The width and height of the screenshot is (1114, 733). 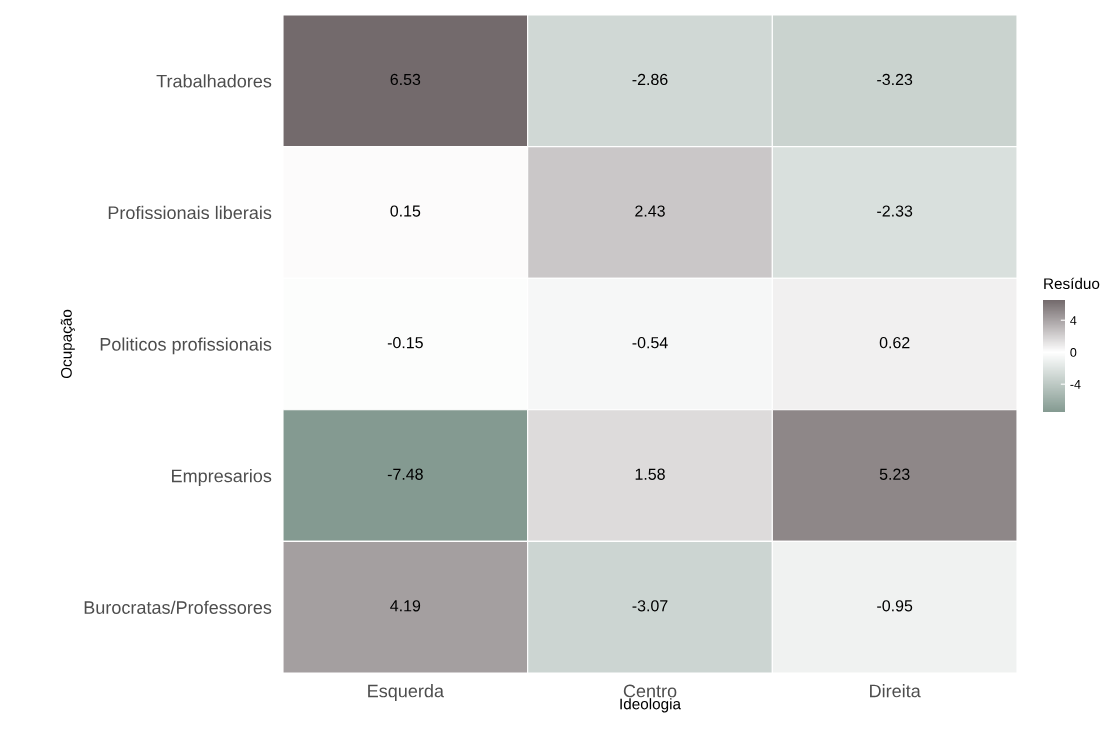 What do you see at coordinates (650, 342) in the screenshot?
I see `data-label: -0.54` at bounding box center [650, 342].